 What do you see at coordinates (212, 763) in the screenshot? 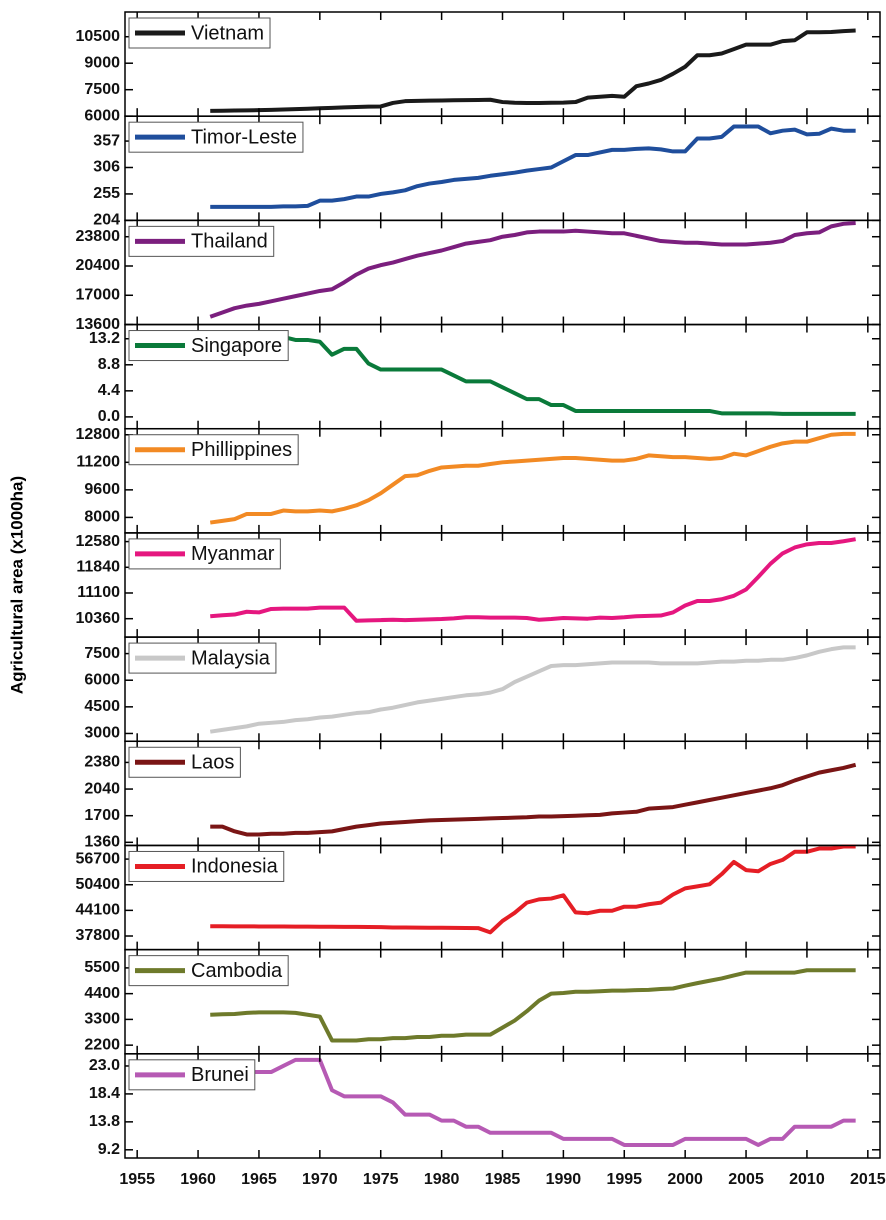
I see `legend-label: Laos` at bounding box center [212, 763].